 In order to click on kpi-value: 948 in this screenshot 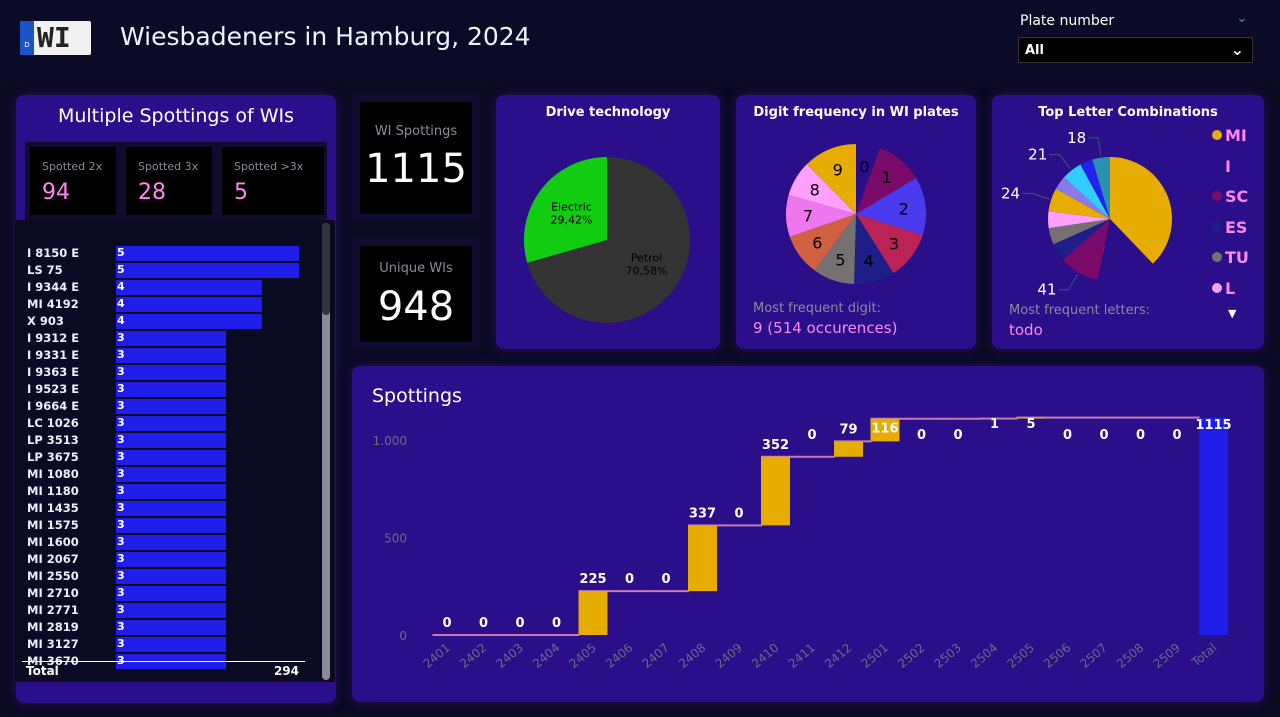, I will do `click(416, 307)`.